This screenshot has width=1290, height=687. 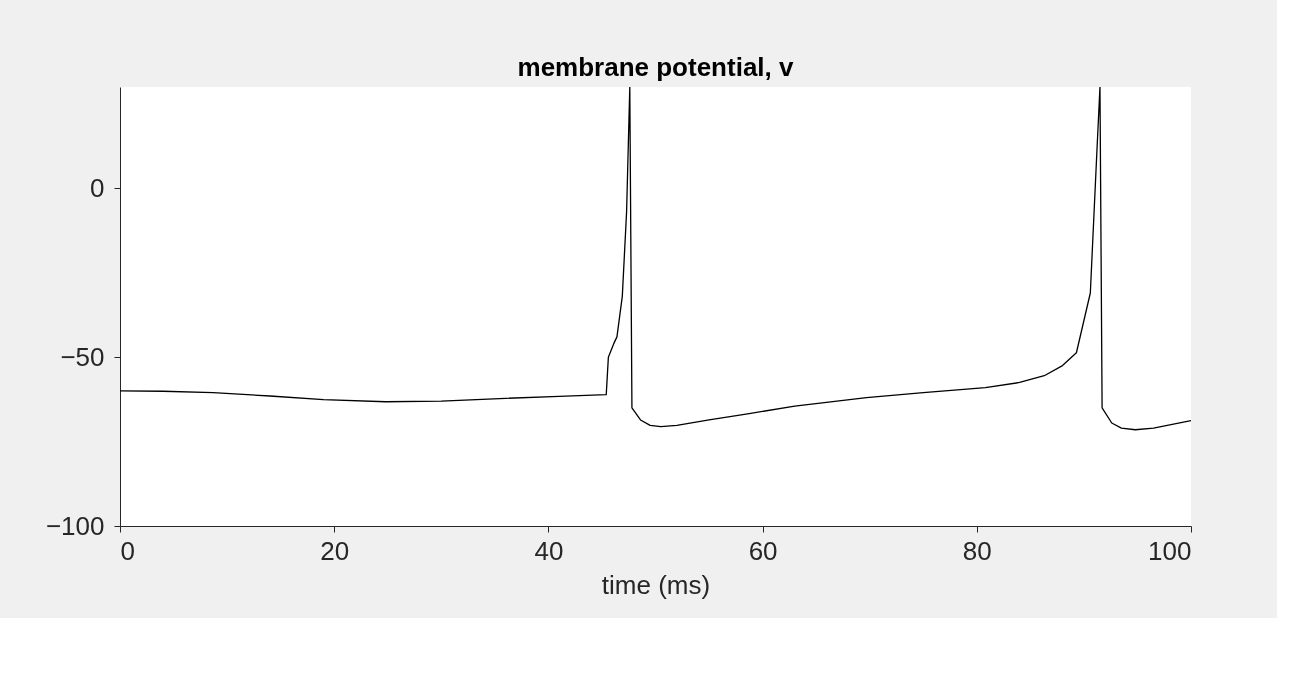 I want to click on x-tick-label: 60, so click(x=763, y=550).